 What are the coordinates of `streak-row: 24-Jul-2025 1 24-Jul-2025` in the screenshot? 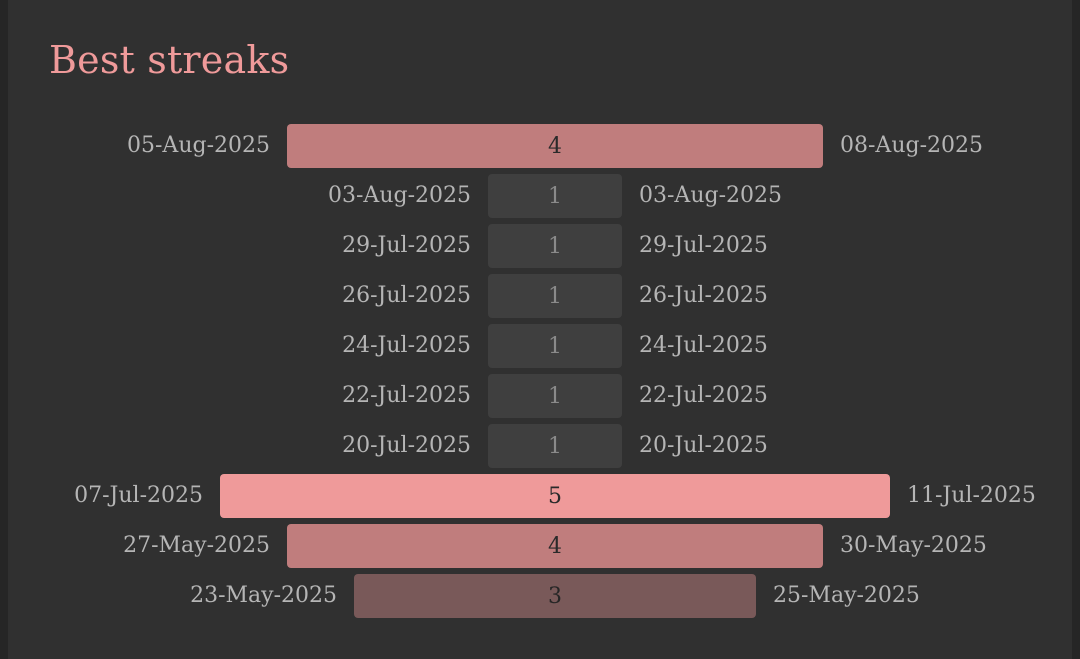 It's located at (540, 346).